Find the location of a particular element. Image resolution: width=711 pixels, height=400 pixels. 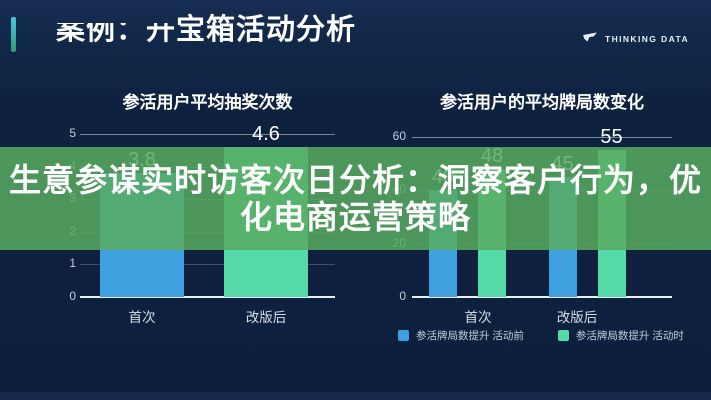

footer-strip is located at coordinates (355, 396).